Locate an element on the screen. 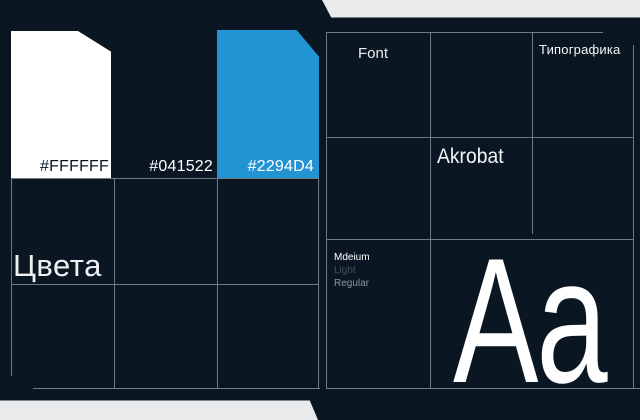  hex-label-white: #FFFFFF is located at coordinates (74, 166).